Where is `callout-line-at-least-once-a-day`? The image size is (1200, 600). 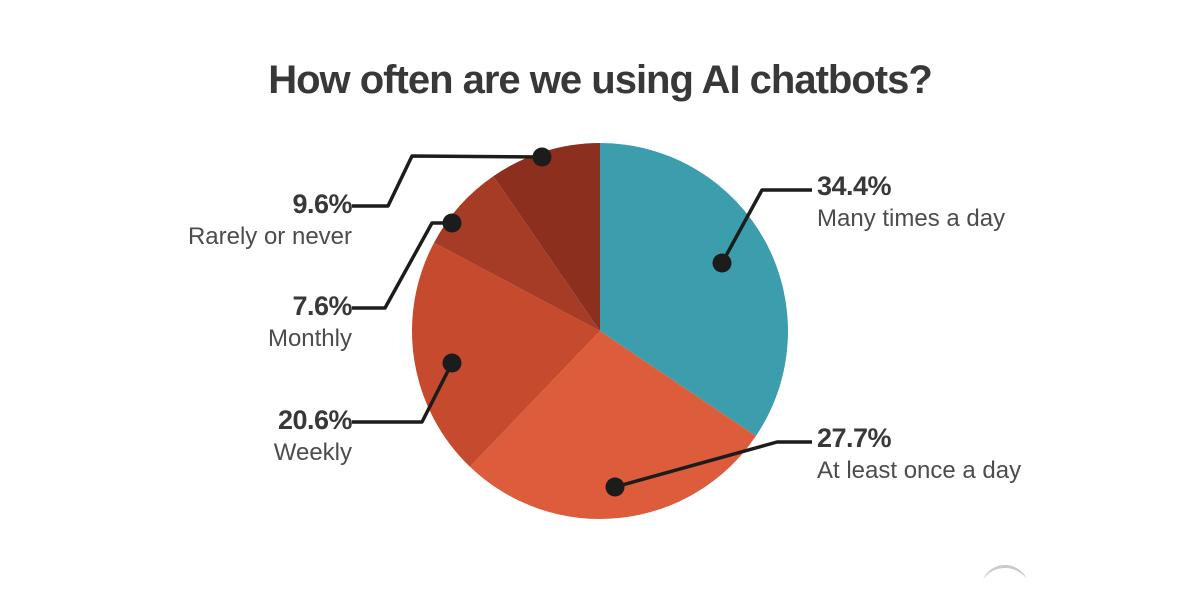 callout-line-at-least-once-a-day is located at coordinates (713, 464).